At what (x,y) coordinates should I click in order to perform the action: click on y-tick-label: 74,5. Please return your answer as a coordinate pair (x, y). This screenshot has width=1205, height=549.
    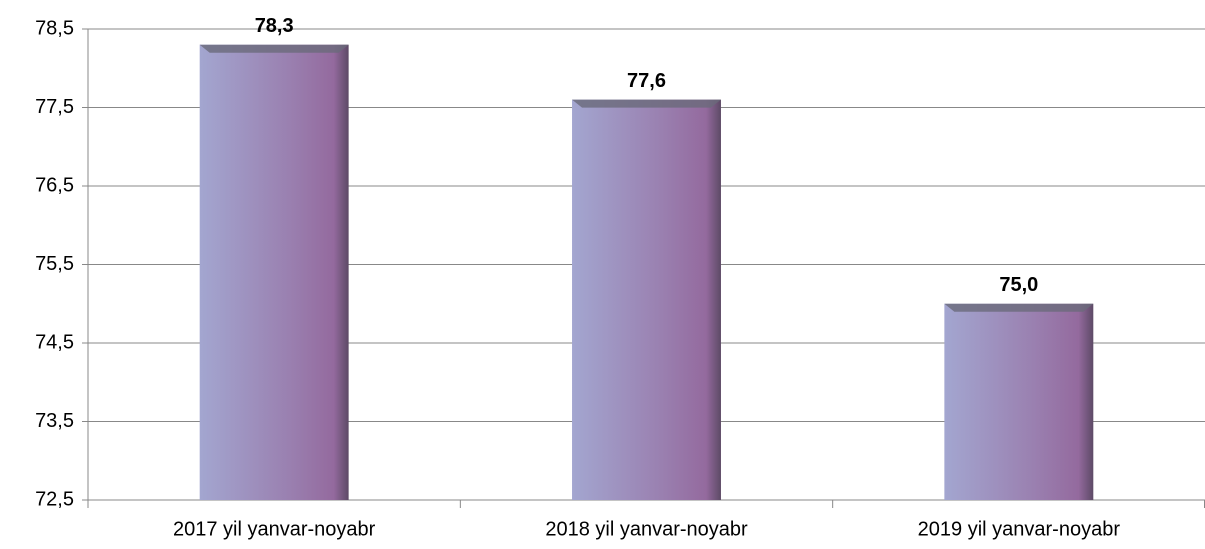
    Looking at the image, I should click on (54, 342).